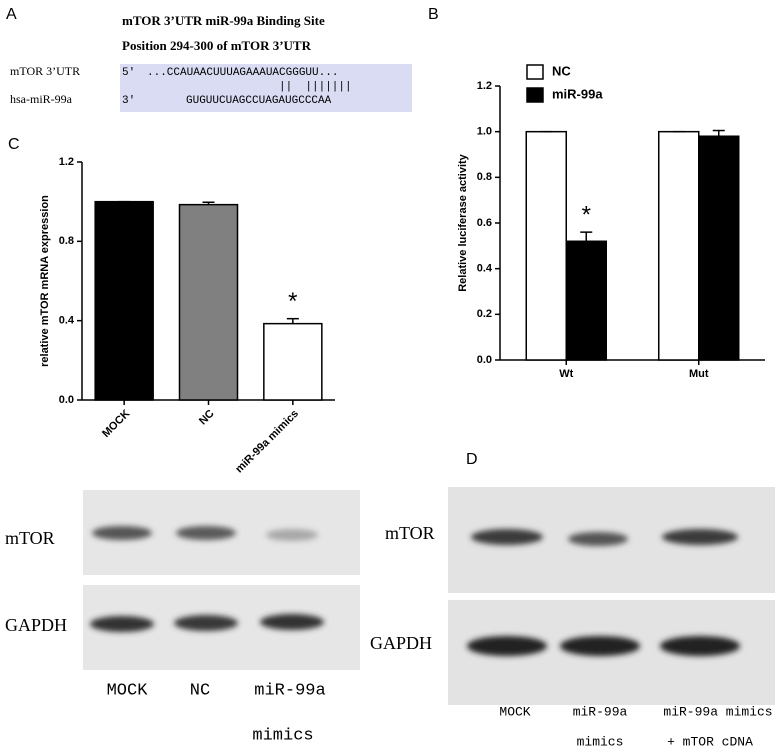 This screenshot has height=752, width=784. Describe the element at coordinates (577, 93) in the screenshot. I see `legend-label: miR-99a` at that location.